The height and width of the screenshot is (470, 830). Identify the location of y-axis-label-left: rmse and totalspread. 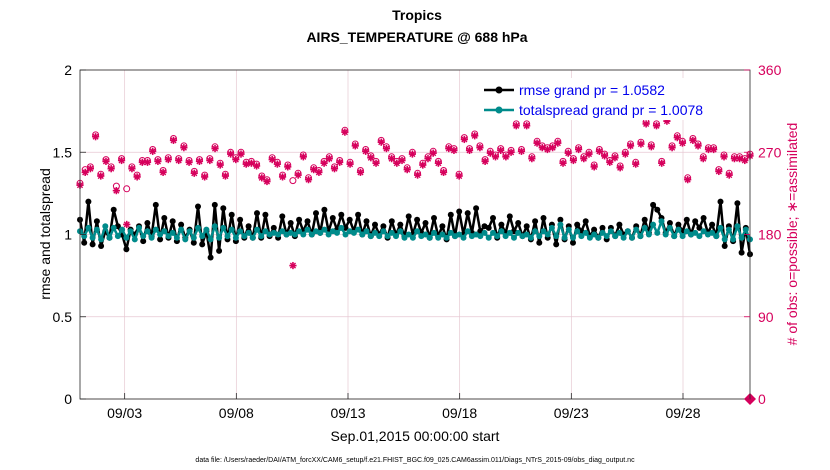
(45, 234).